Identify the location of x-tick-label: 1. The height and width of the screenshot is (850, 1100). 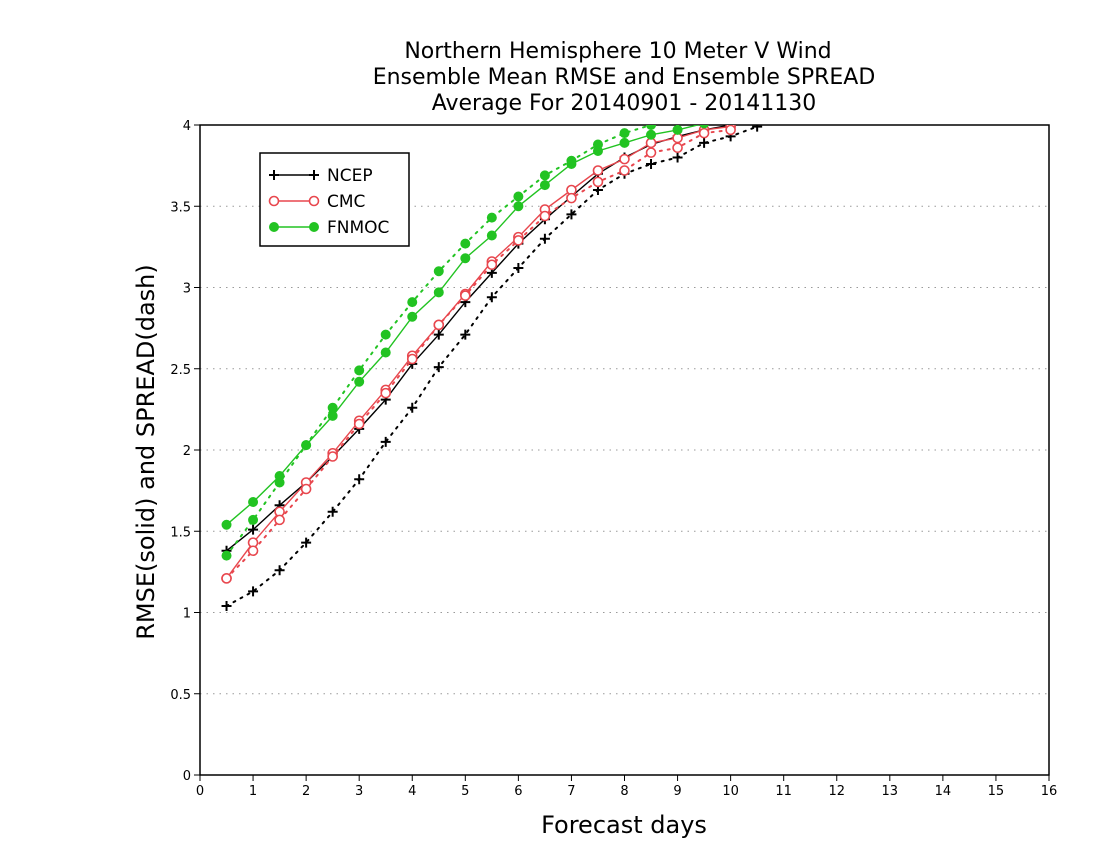
(253, 791).